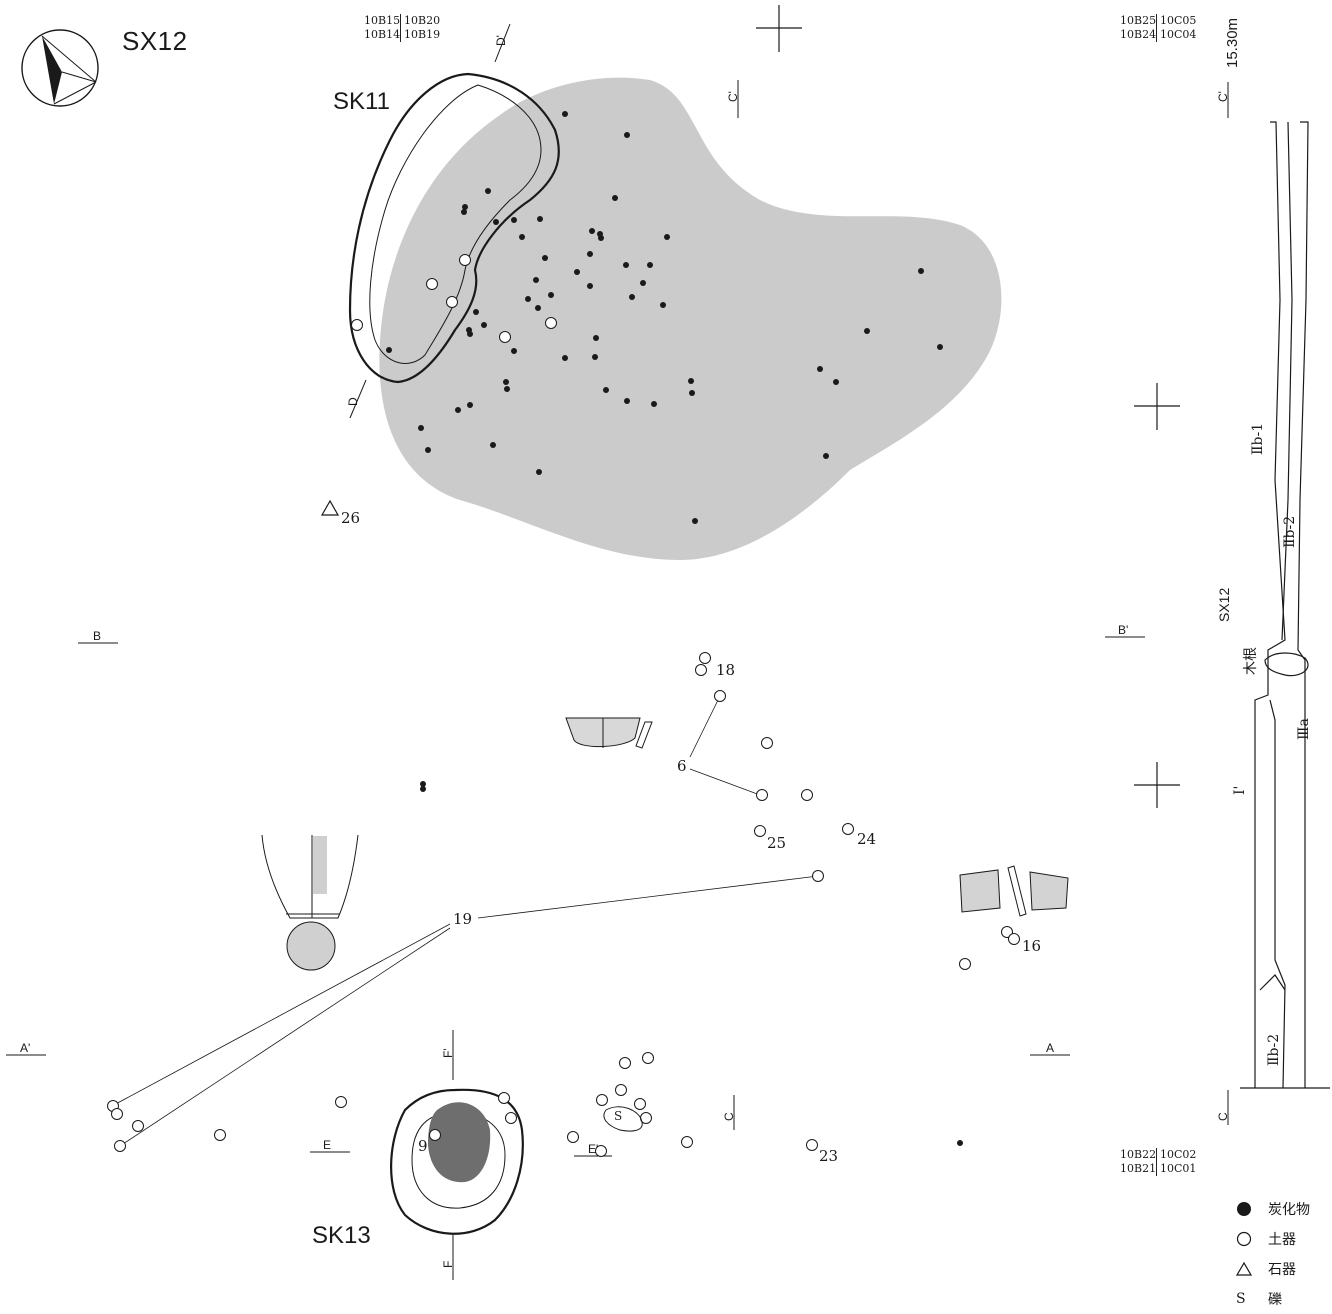  Describe the element at coordinates (459, 1142) in the screenshot. I see `sk13-dark-fill` at that location.